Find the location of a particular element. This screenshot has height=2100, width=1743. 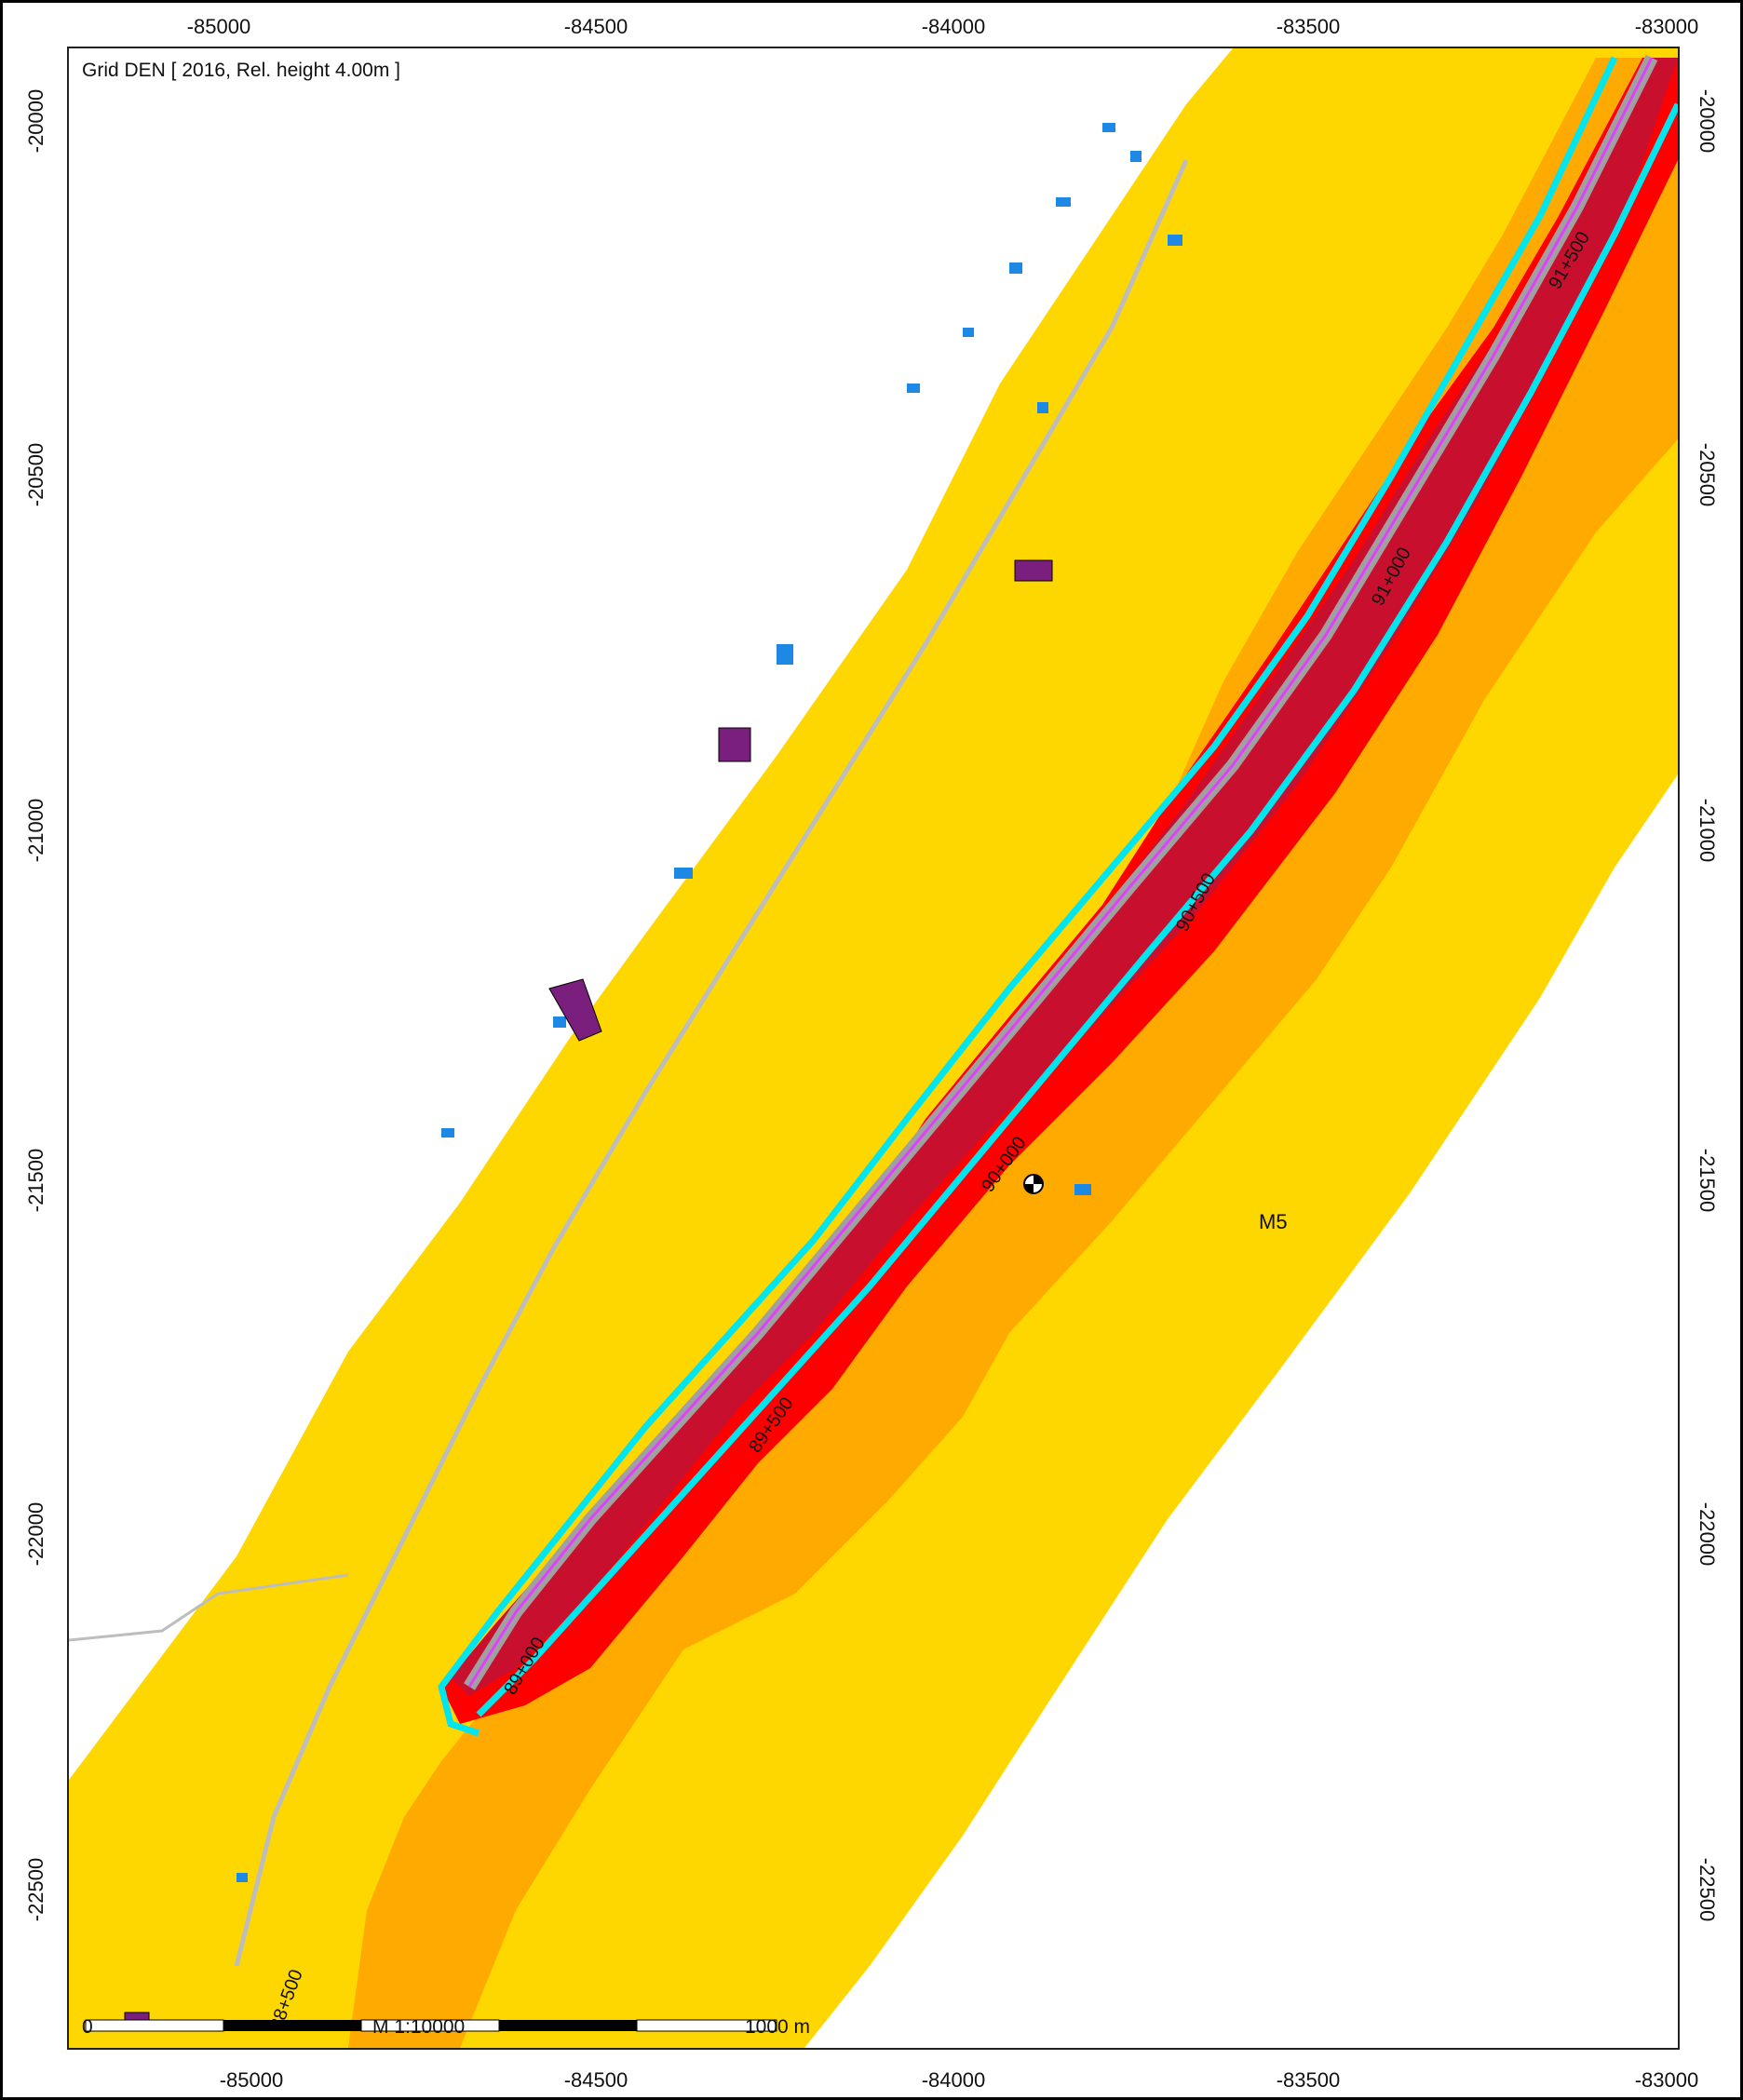

y-tick-right: -22500 is located at coordinates (1708, 1890).